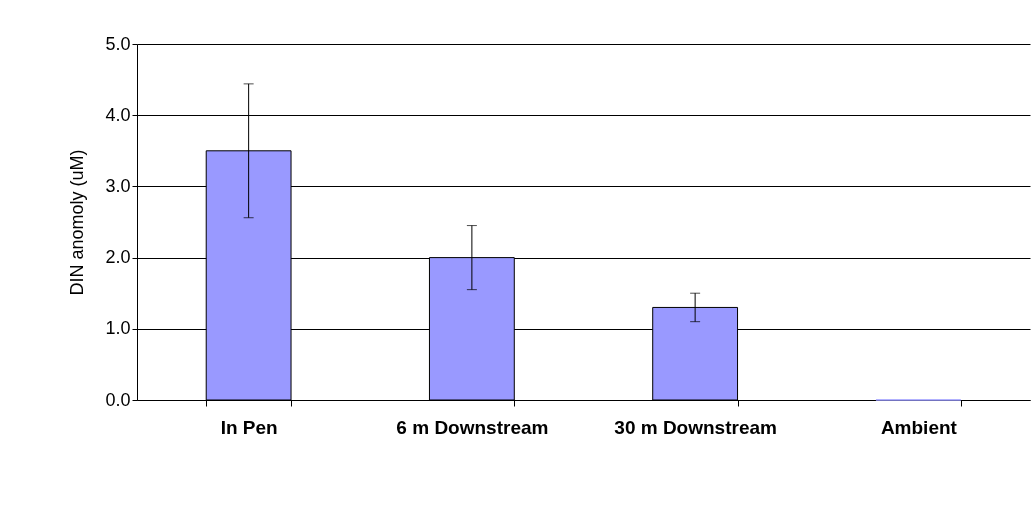 Image resolution: width=1036 pixels, height=515 pixels. I want to click on x-tick-label: In Pen, so click(249, 427).